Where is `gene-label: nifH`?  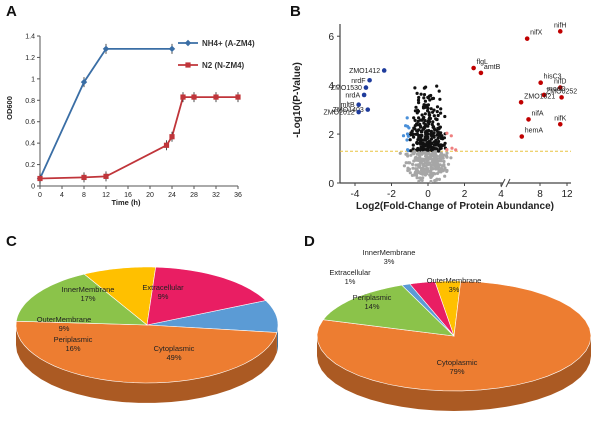 gene-label: nifH is located at coordinates (560, 25).